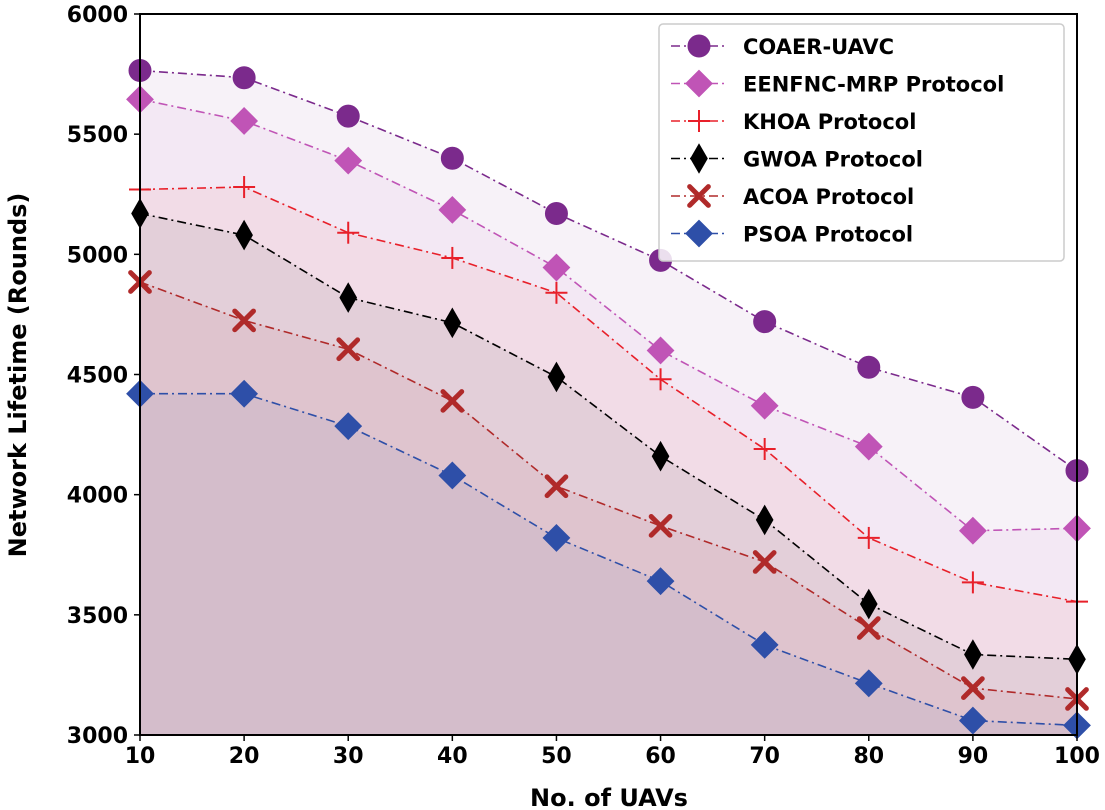 This screenshot has height=810, width=1105. What do you see at coordinates (828, 235) in the screenshot?
I see `legend-label: PSOA Protocol` at bounding box center [828, 235].